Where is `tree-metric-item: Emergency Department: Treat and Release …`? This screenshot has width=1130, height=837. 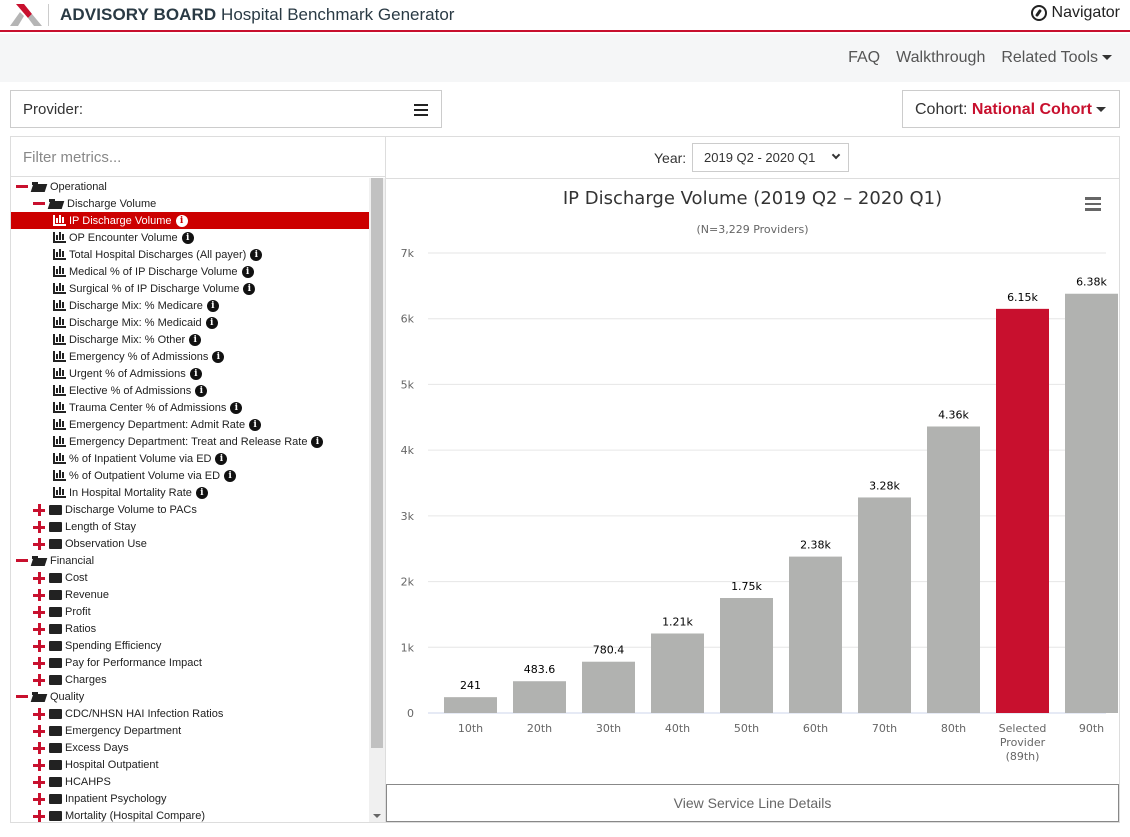
tree-metric-item: Emergency Department: Treat and Release … is located at coordinates (190, 441).